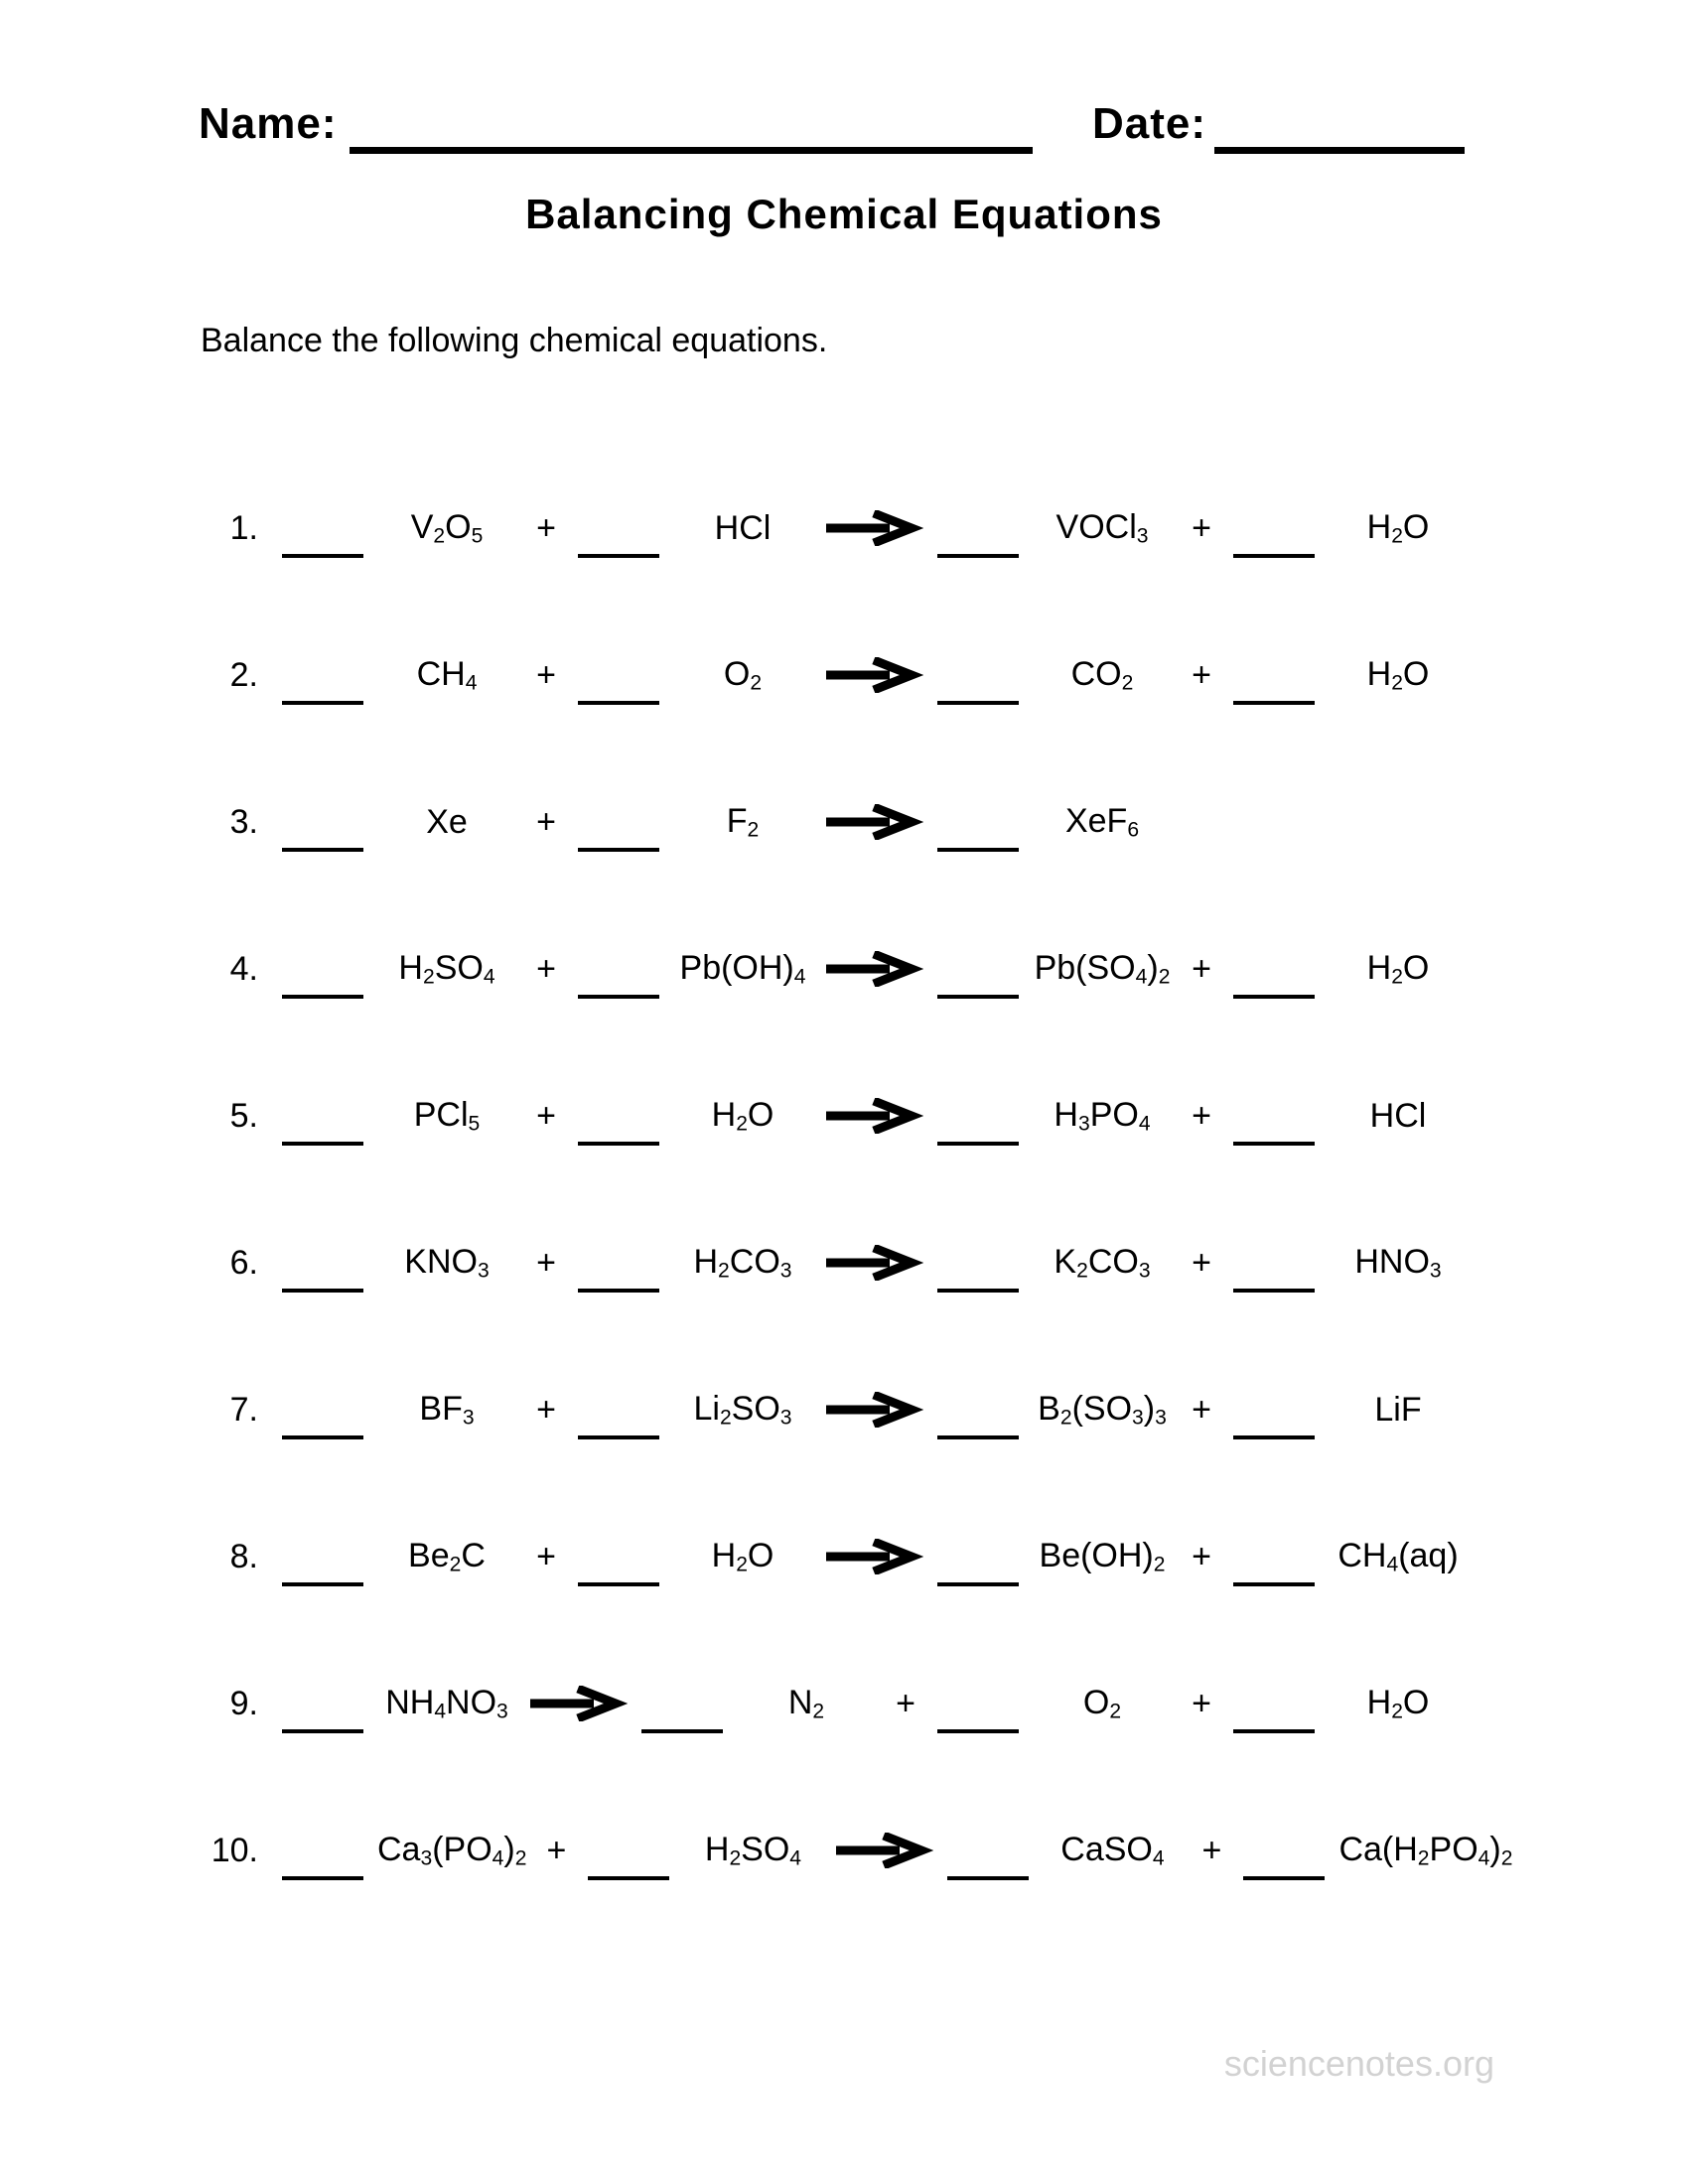 The height and width of the screenshot is (2184, 1688). Describe the element at coordinates (836, 1703) in the screenshot. I see `equation-row: 9. NH4NO3 N2 + O2 + H2O` at that location.